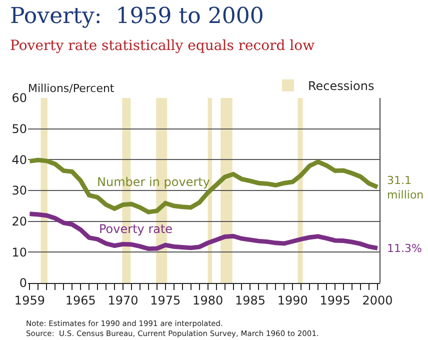  Describe the element at coordinates (29, 300) in the screenshot. I see `x-tick-label: 1959` at that location.